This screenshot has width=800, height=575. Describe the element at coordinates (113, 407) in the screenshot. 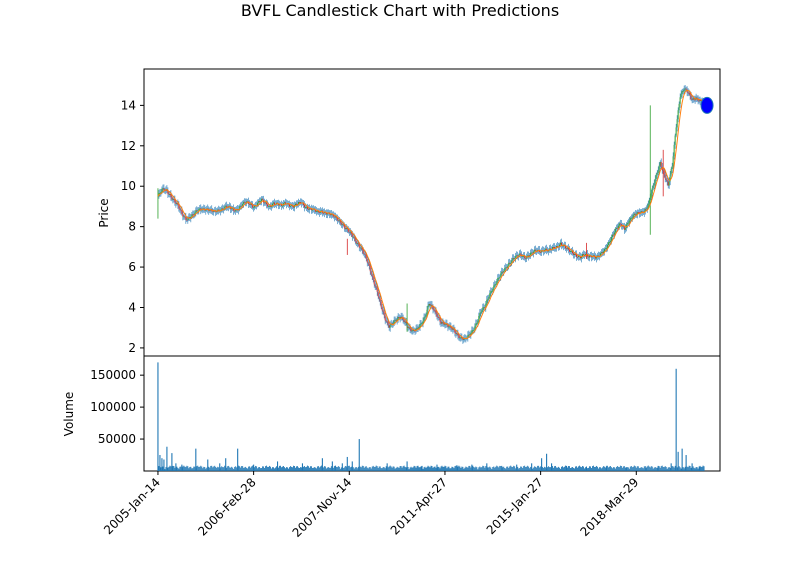

I see `volume-y-tick-label: 100000` at that location.